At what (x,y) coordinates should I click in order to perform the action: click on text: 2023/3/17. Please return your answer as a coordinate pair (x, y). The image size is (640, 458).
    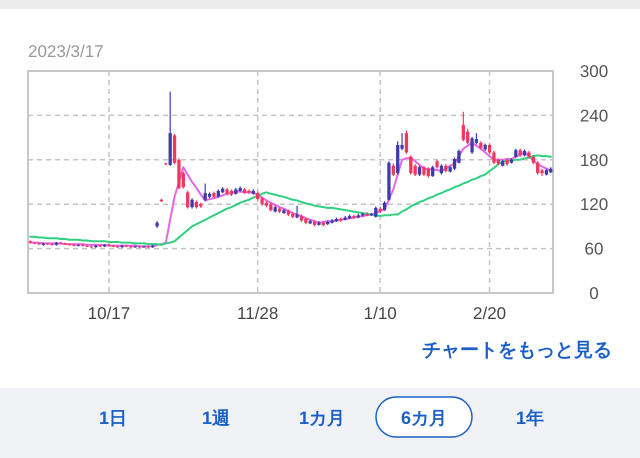
    Looking at the image, I should click on (66, 51).